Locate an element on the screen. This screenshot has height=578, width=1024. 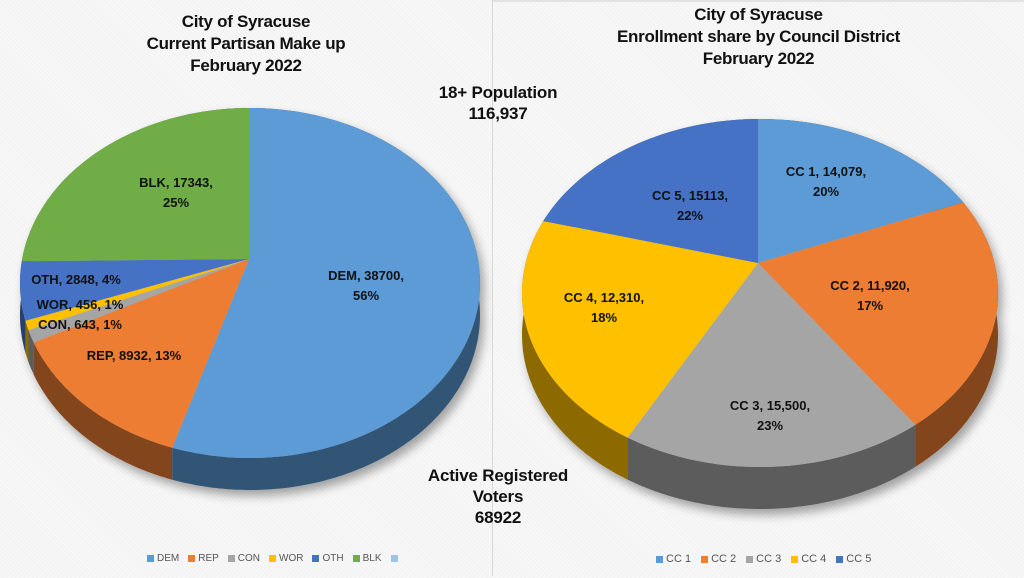
council-legend: CC 1 CC 2 CC 3 CC 4 CC 5 is located at coordinates (763, 559).